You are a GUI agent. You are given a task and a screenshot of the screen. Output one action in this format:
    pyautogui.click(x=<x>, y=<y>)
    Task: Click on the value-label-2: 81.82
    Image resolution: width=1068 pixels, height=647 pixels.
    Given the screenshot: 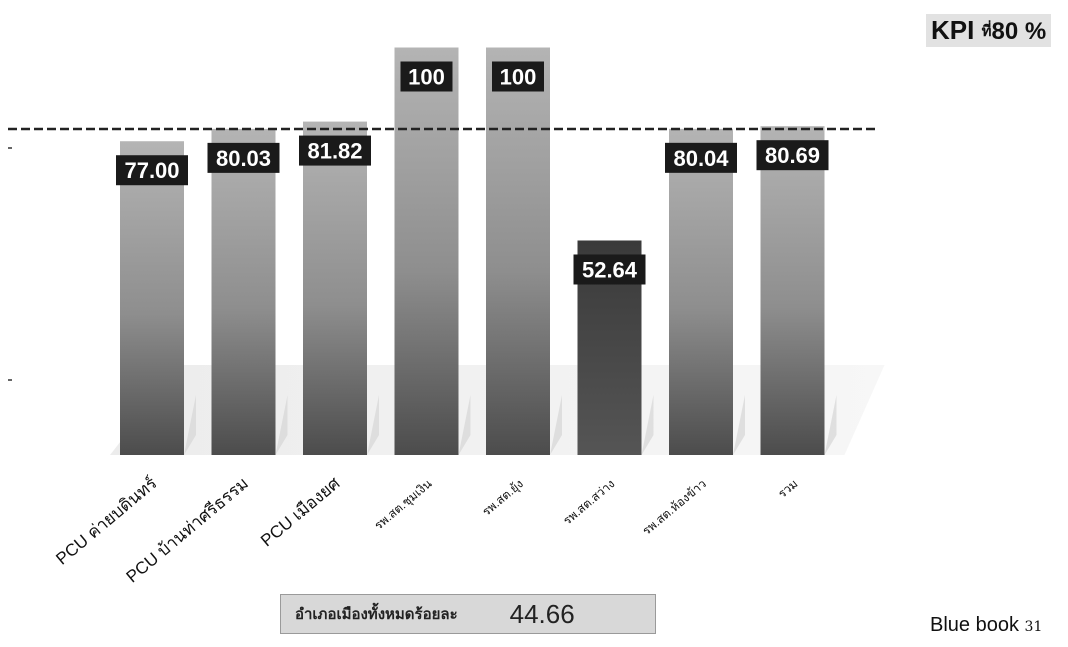 What is the action you would take?
    pyautogui.click(x=334, y=151)
    